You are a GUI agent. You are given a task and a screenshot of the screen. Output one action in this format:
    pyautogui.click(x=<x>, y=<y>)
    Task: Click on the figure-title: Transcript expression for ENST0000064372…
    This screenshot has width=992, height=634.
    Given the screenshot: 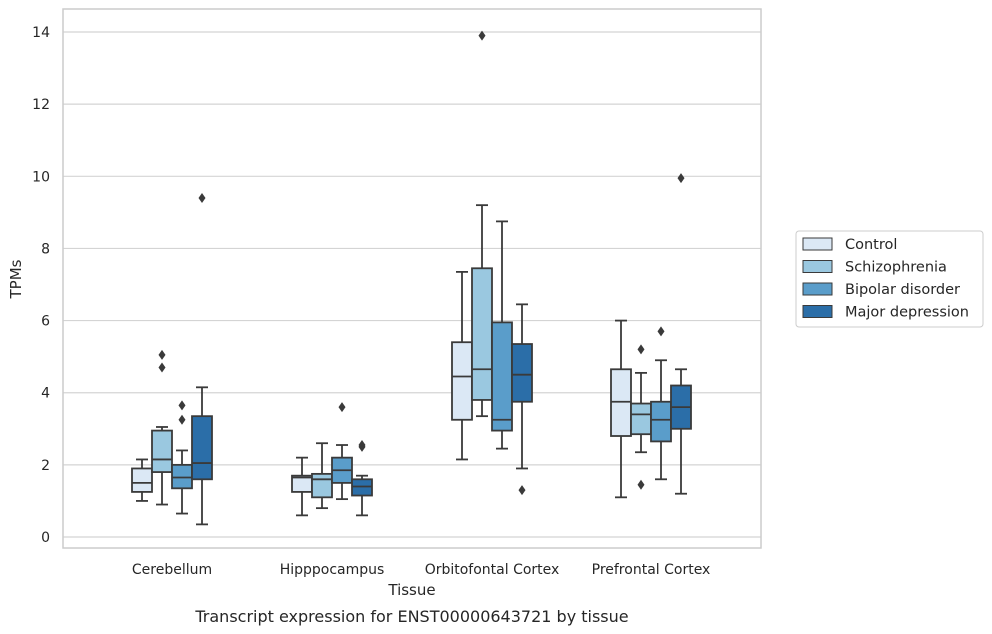 What is the action you would take?
    pyautogui.click(x=411, y=616)
    